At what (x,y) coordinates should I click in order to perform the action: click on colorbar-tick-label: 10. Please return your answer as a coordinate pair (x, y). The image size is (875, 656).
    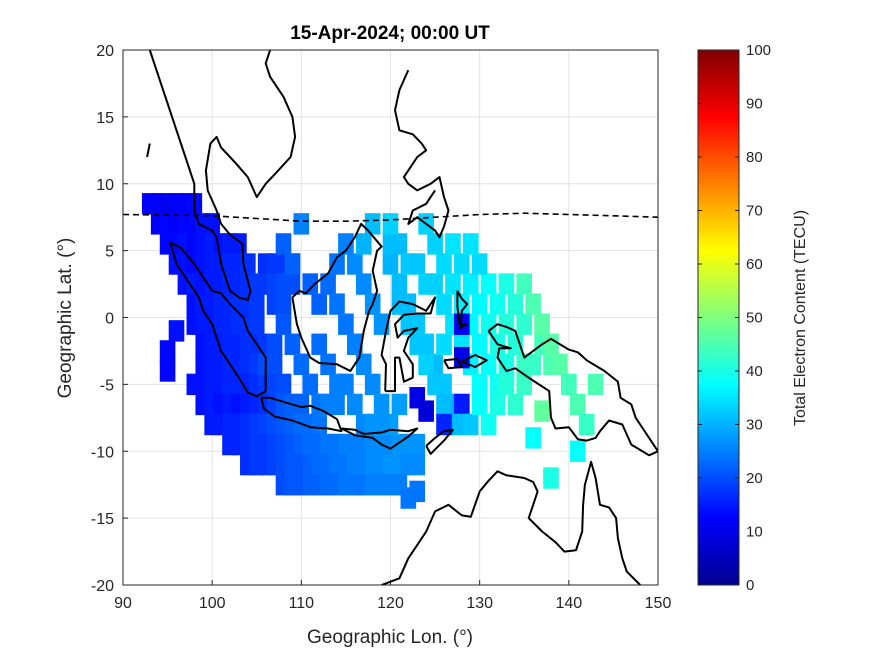
    Looking at the image, I should click on (754, 532).